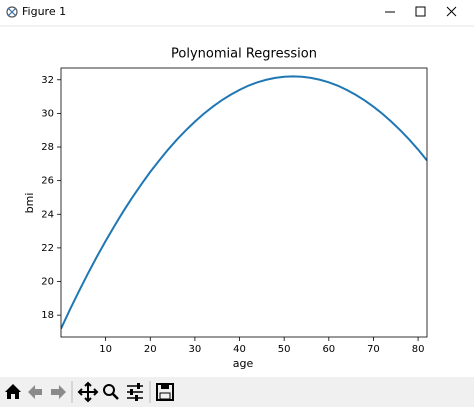 The width and height of the screenshot is (474, 407). Describe the element at coordinates (13, 391) in the screenshot. I see `home-button` at that location.